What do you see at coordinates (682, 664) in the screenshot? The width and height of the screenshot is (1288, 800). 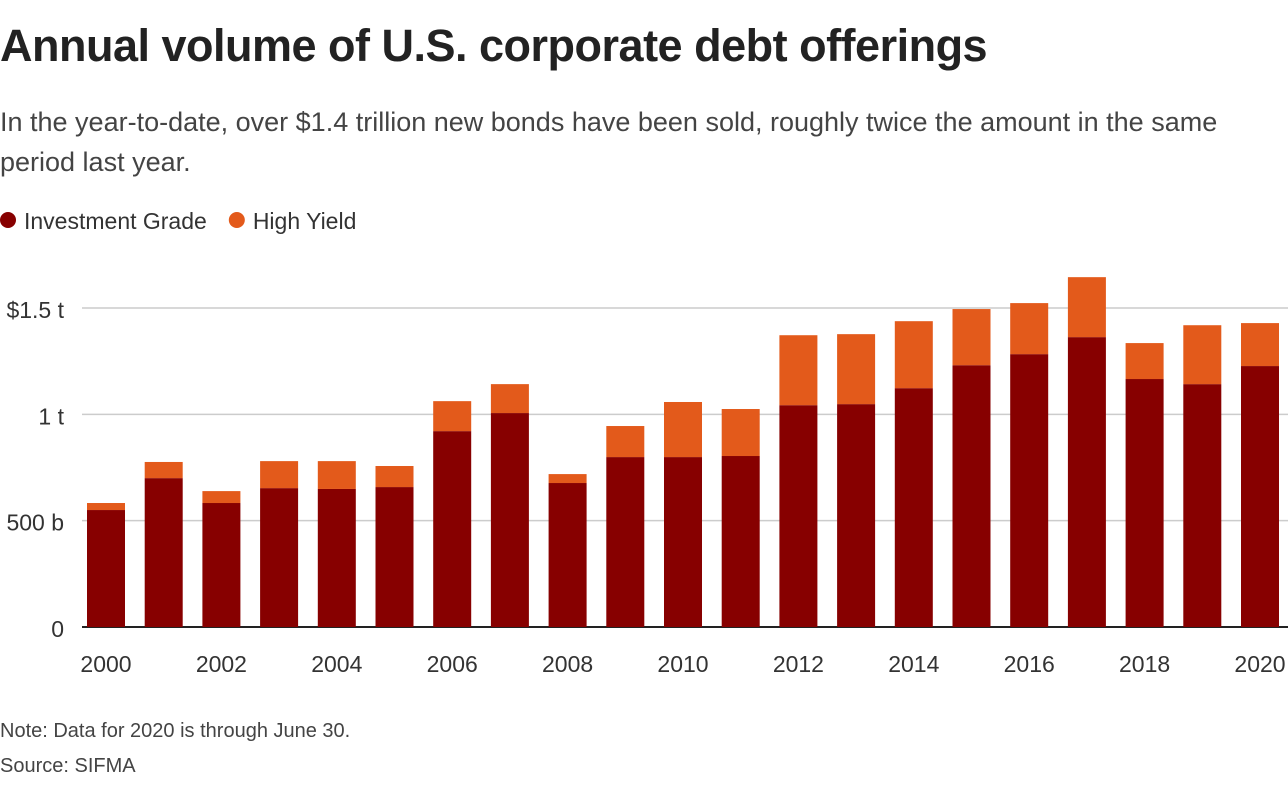 I see `x-tick-label: 2010` at bounding box center [682, 664].